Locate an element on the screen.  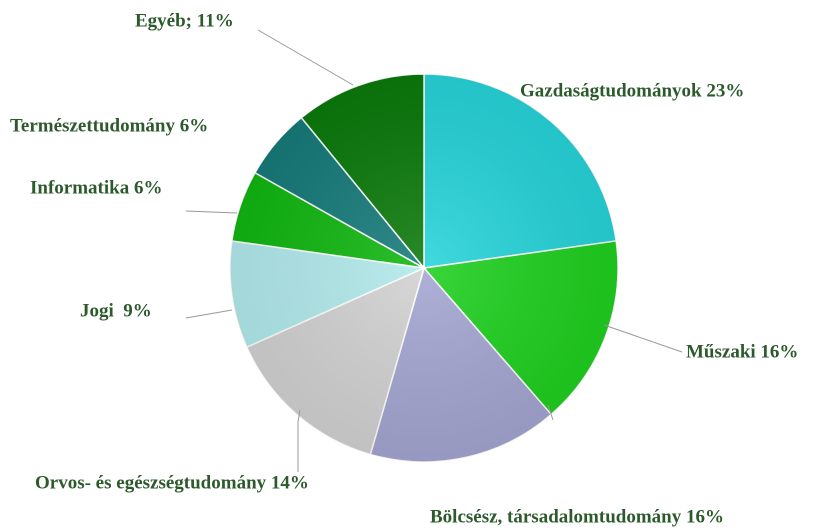
data-label: Egyéb; 11% is located at coordinates (184, 20).